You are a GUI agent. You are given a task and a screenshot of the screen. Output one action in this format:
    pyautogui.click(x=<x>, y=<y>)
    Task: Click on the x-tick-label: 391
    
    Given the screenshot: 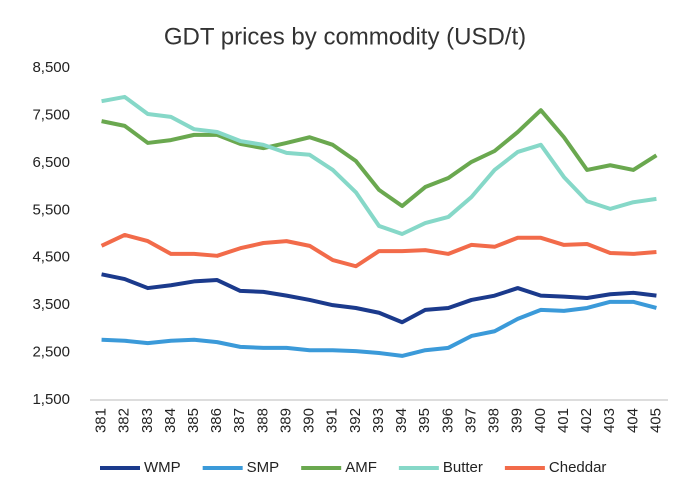 What is the action you would take?
    pyautogui.click(x=332, y=420)
    